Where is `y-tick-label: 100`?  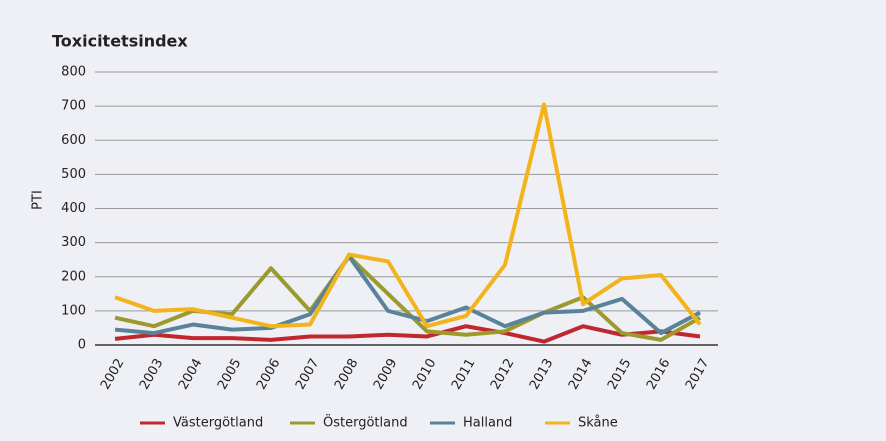
y-tick-label: 100 is located at coordinates (73, 310).